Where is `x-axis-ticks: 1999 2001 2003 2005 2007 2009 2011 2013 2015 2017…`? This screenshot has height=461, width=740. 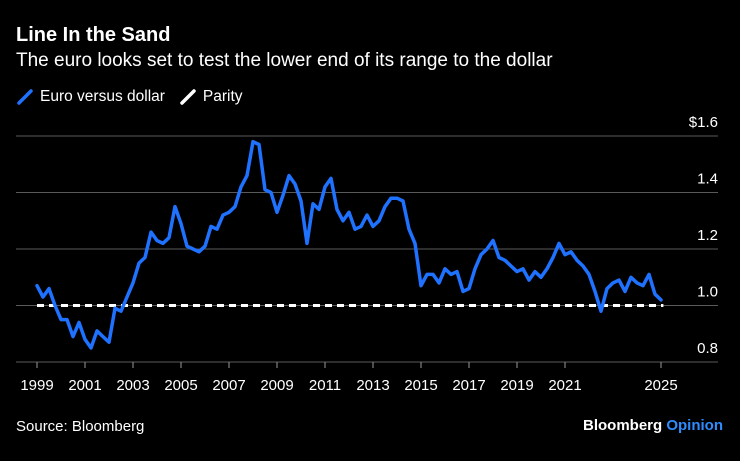 x-axis-ticks: 1999 2001 2003 2005 2007 2009 2011 2013 2015 2017… is located at coordinates (349, 378).